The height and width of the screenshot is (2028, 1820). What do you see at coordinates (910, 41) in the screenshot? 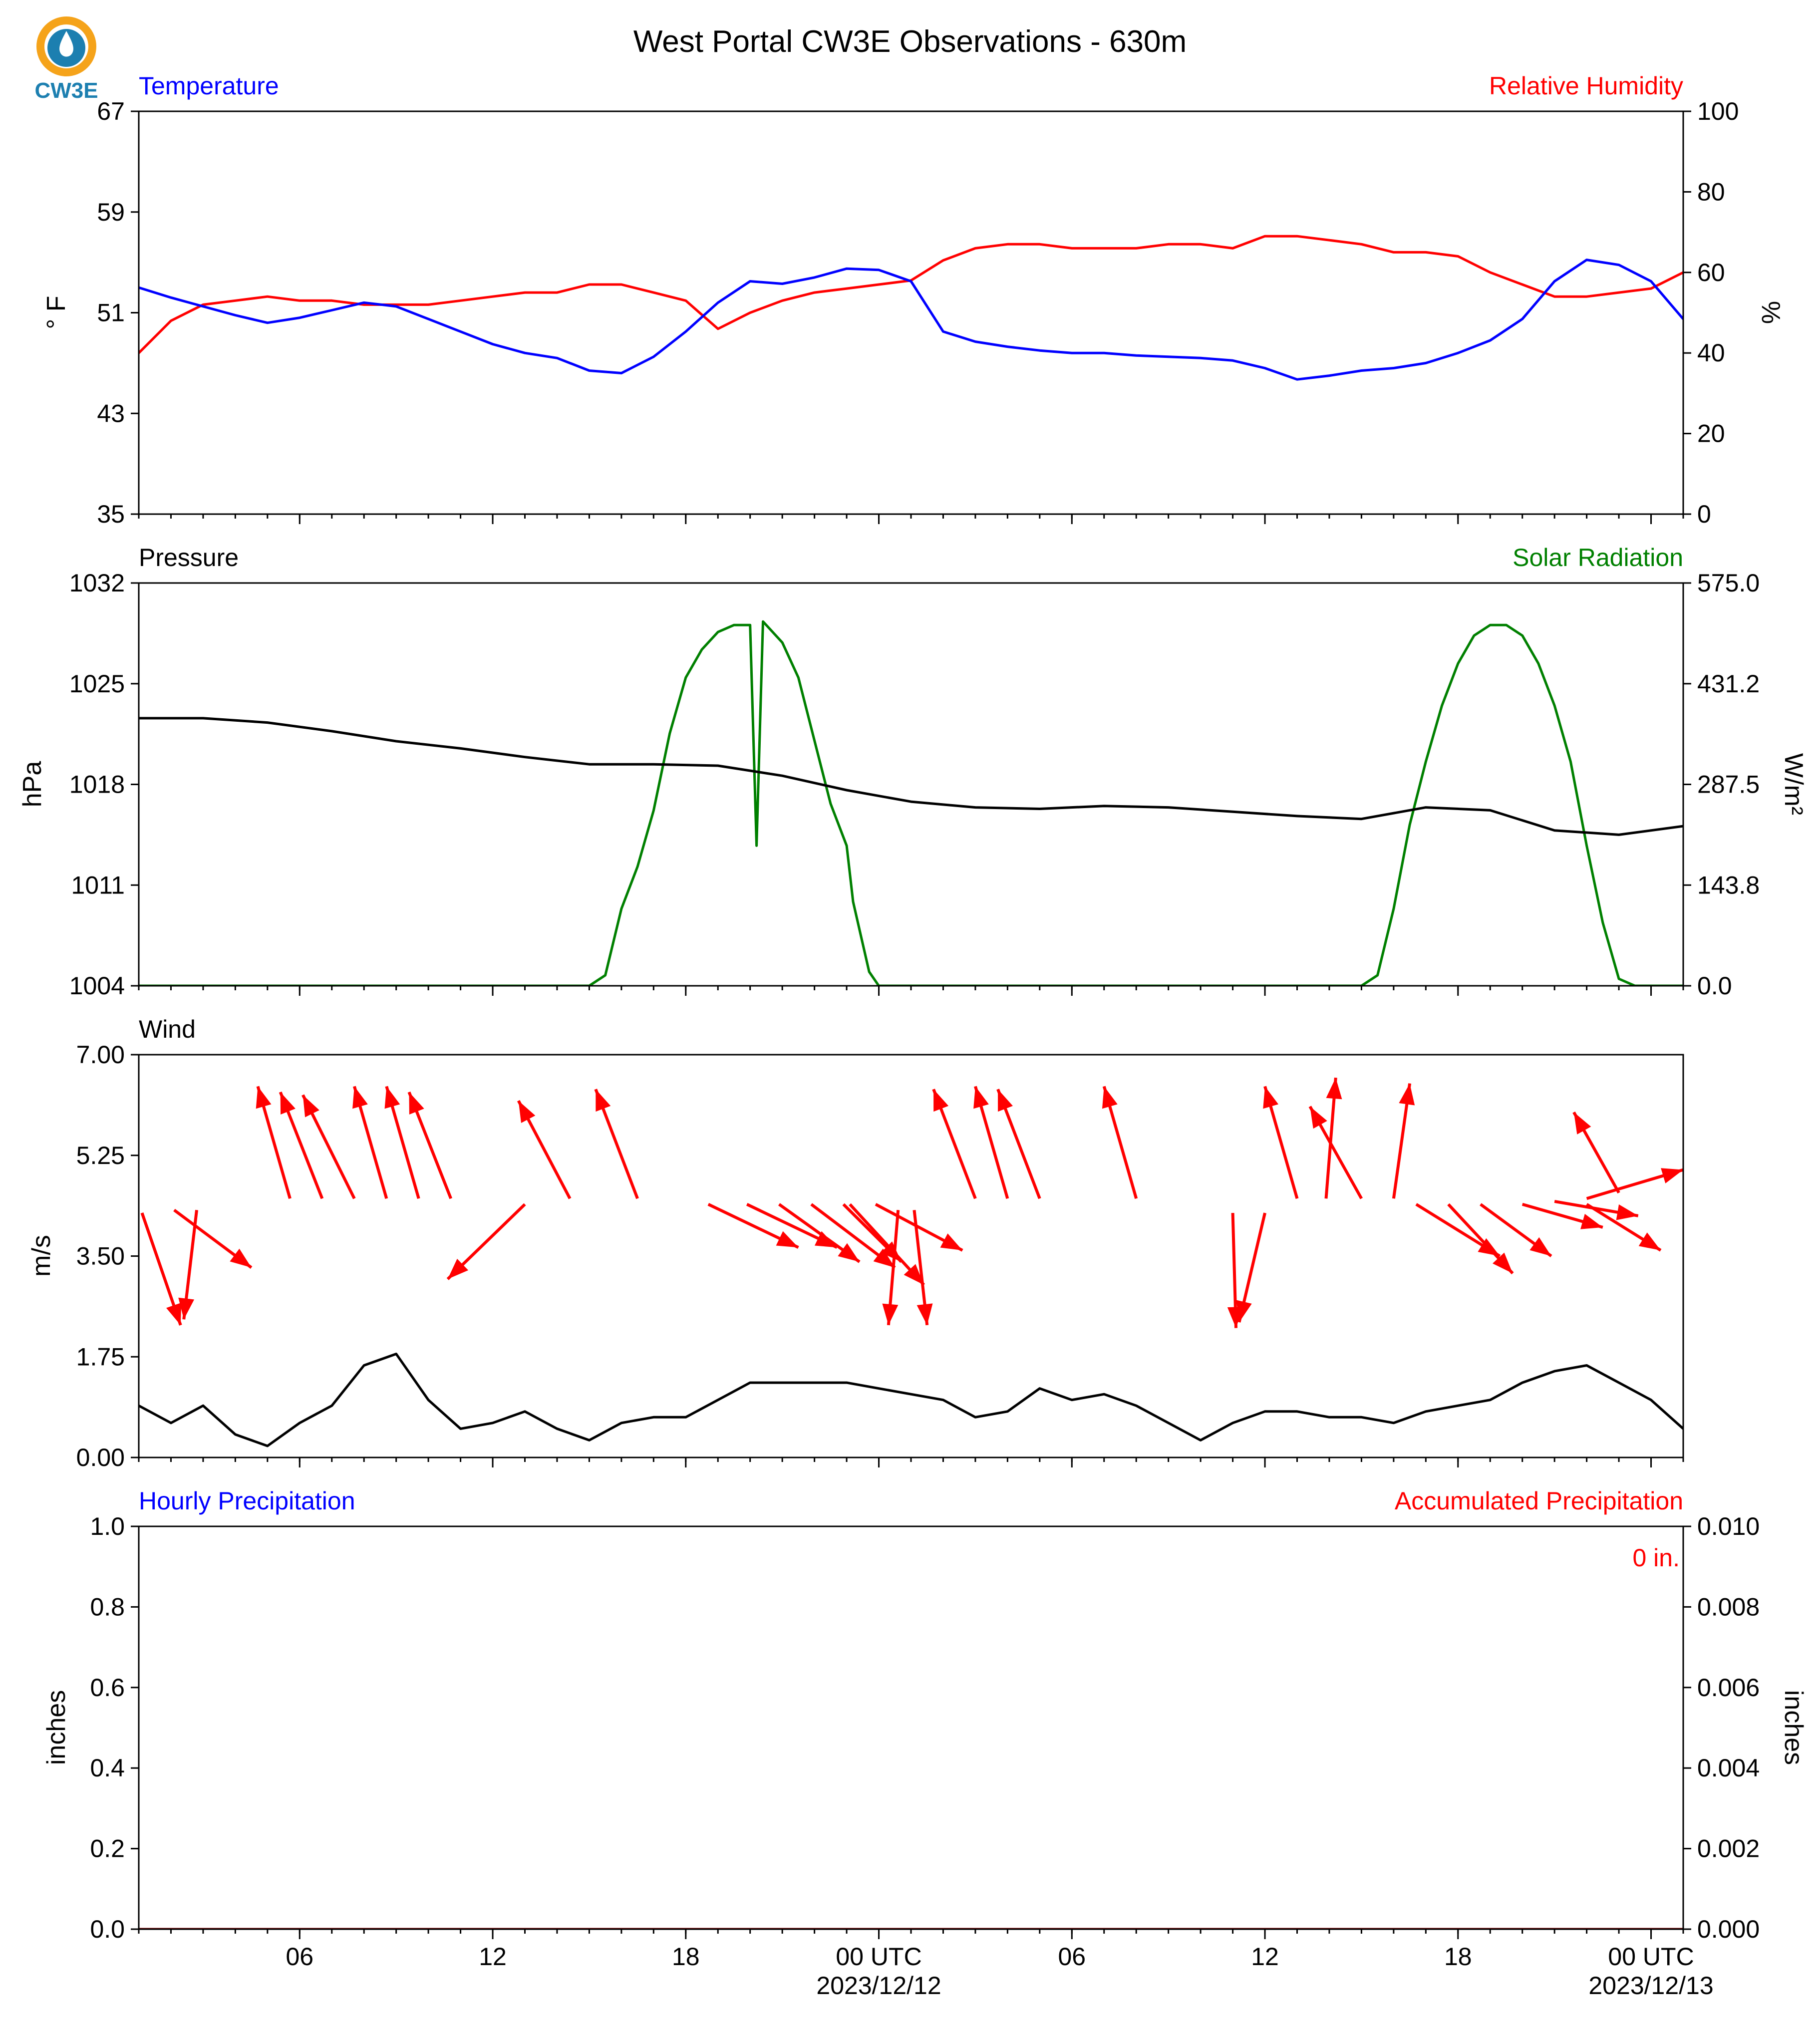
I see `figure-title: West Portal CW3E Observations - 630m` at bounding box center [910, 41].